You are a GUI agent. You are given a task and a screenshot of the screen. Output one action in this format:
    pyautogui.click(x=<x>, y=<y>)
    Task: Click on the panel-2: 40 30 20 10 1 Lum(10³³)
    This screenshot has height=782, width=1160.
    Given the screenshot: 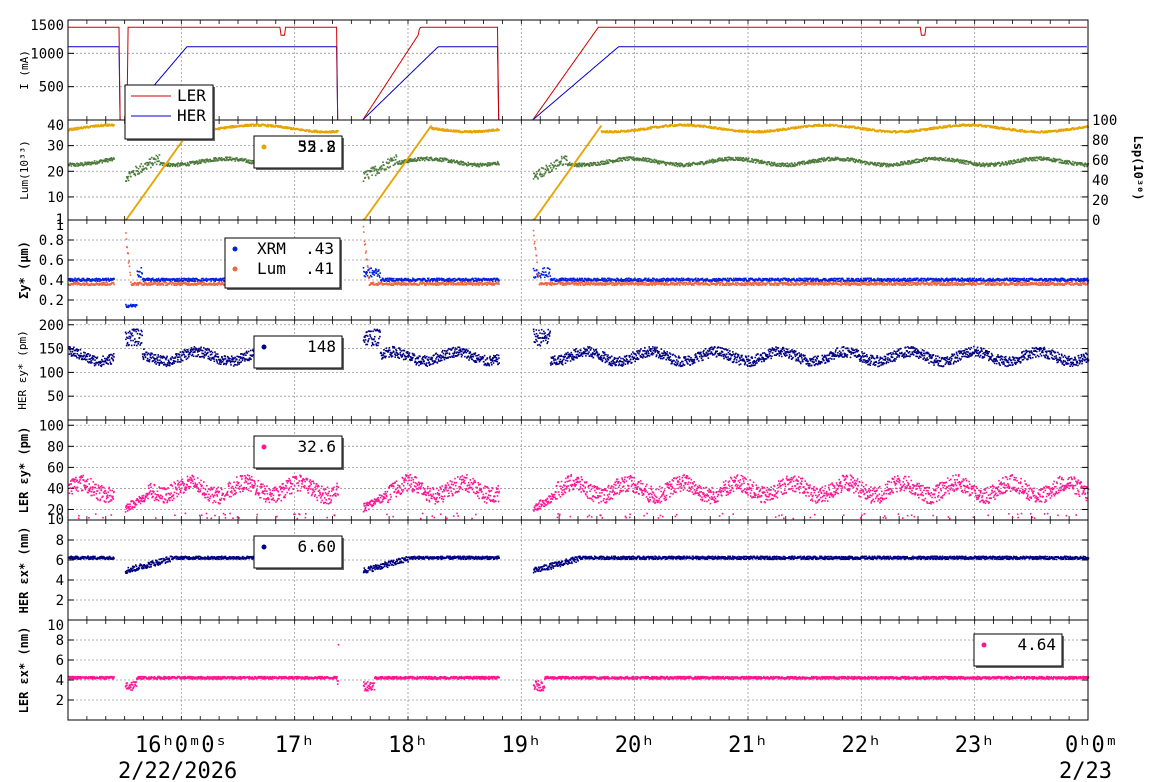 What is the action you would take?
    pyautogui.click(x=553, y=173)
    